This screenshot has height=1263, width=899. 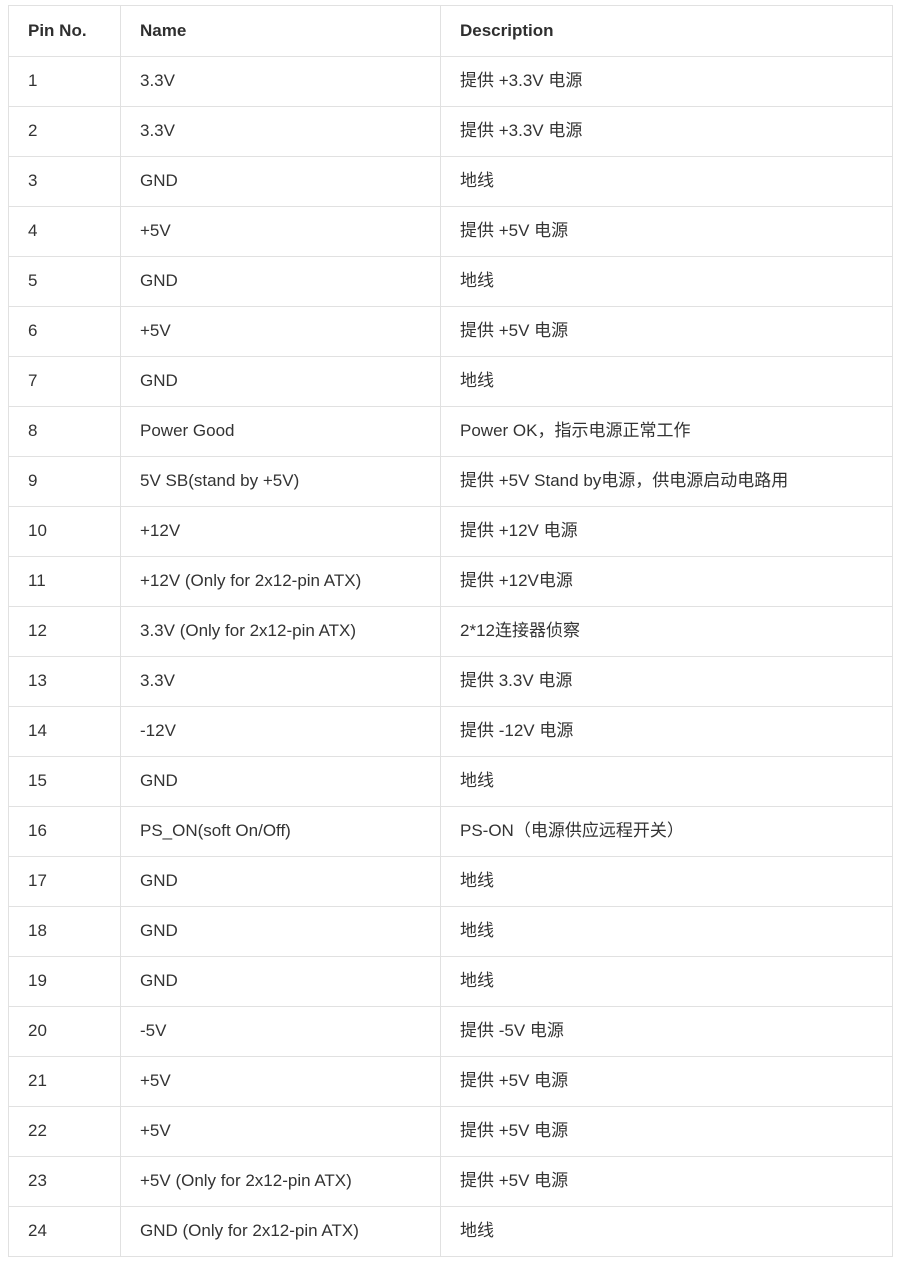 I want to click on desc-cell: 提供 +5V Stand by电源，供电源启动电路用, so click(x=666, y=481).